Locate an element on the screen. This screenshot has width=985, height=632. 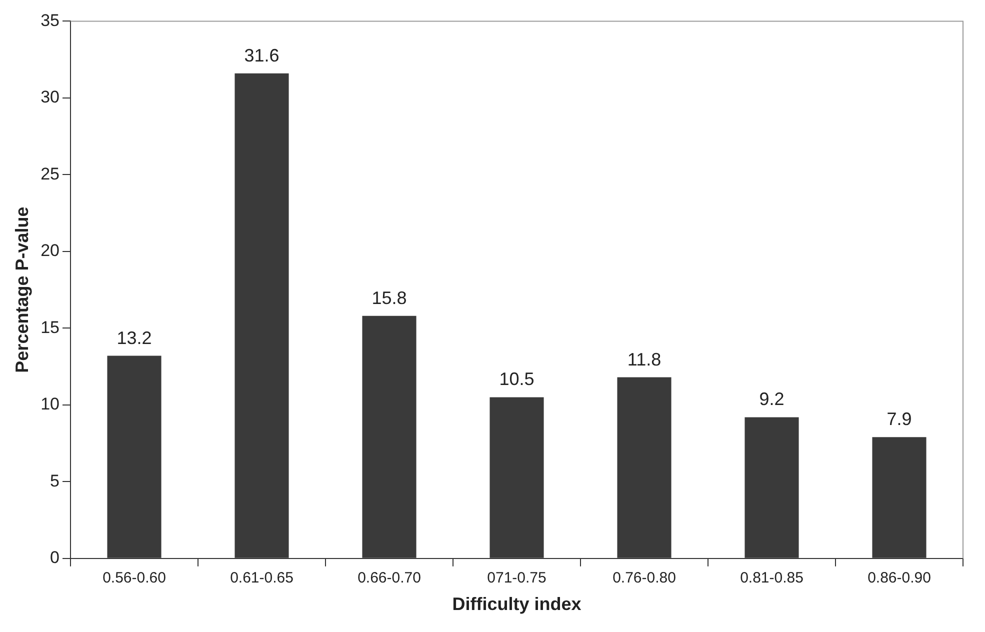
x-tick-label: 0.86-0.90 is located at coordinates (899, 578).